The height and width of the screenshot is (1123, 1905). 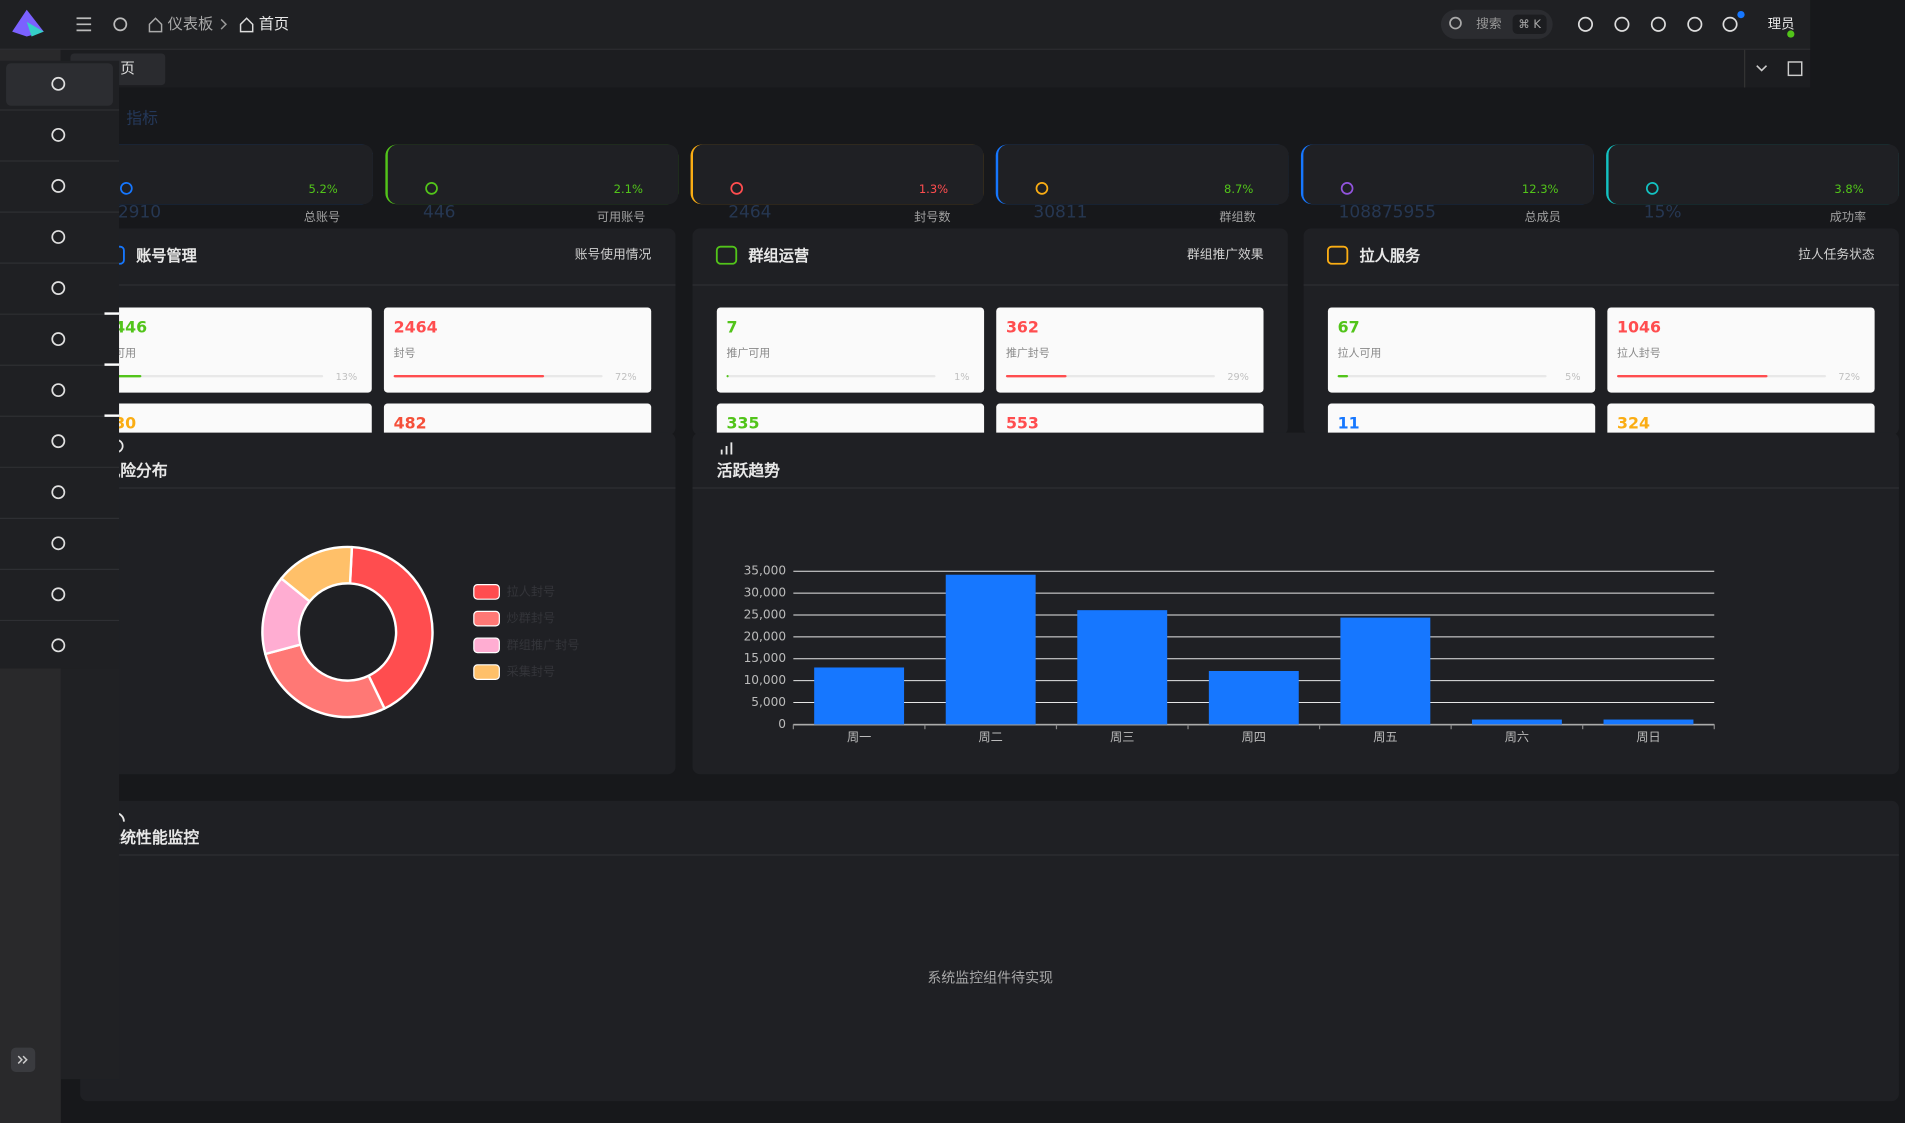 What do you see at coordinates (726, 255) in the screenshot?
I see `panel-icon` at bounding box center [726, 255].